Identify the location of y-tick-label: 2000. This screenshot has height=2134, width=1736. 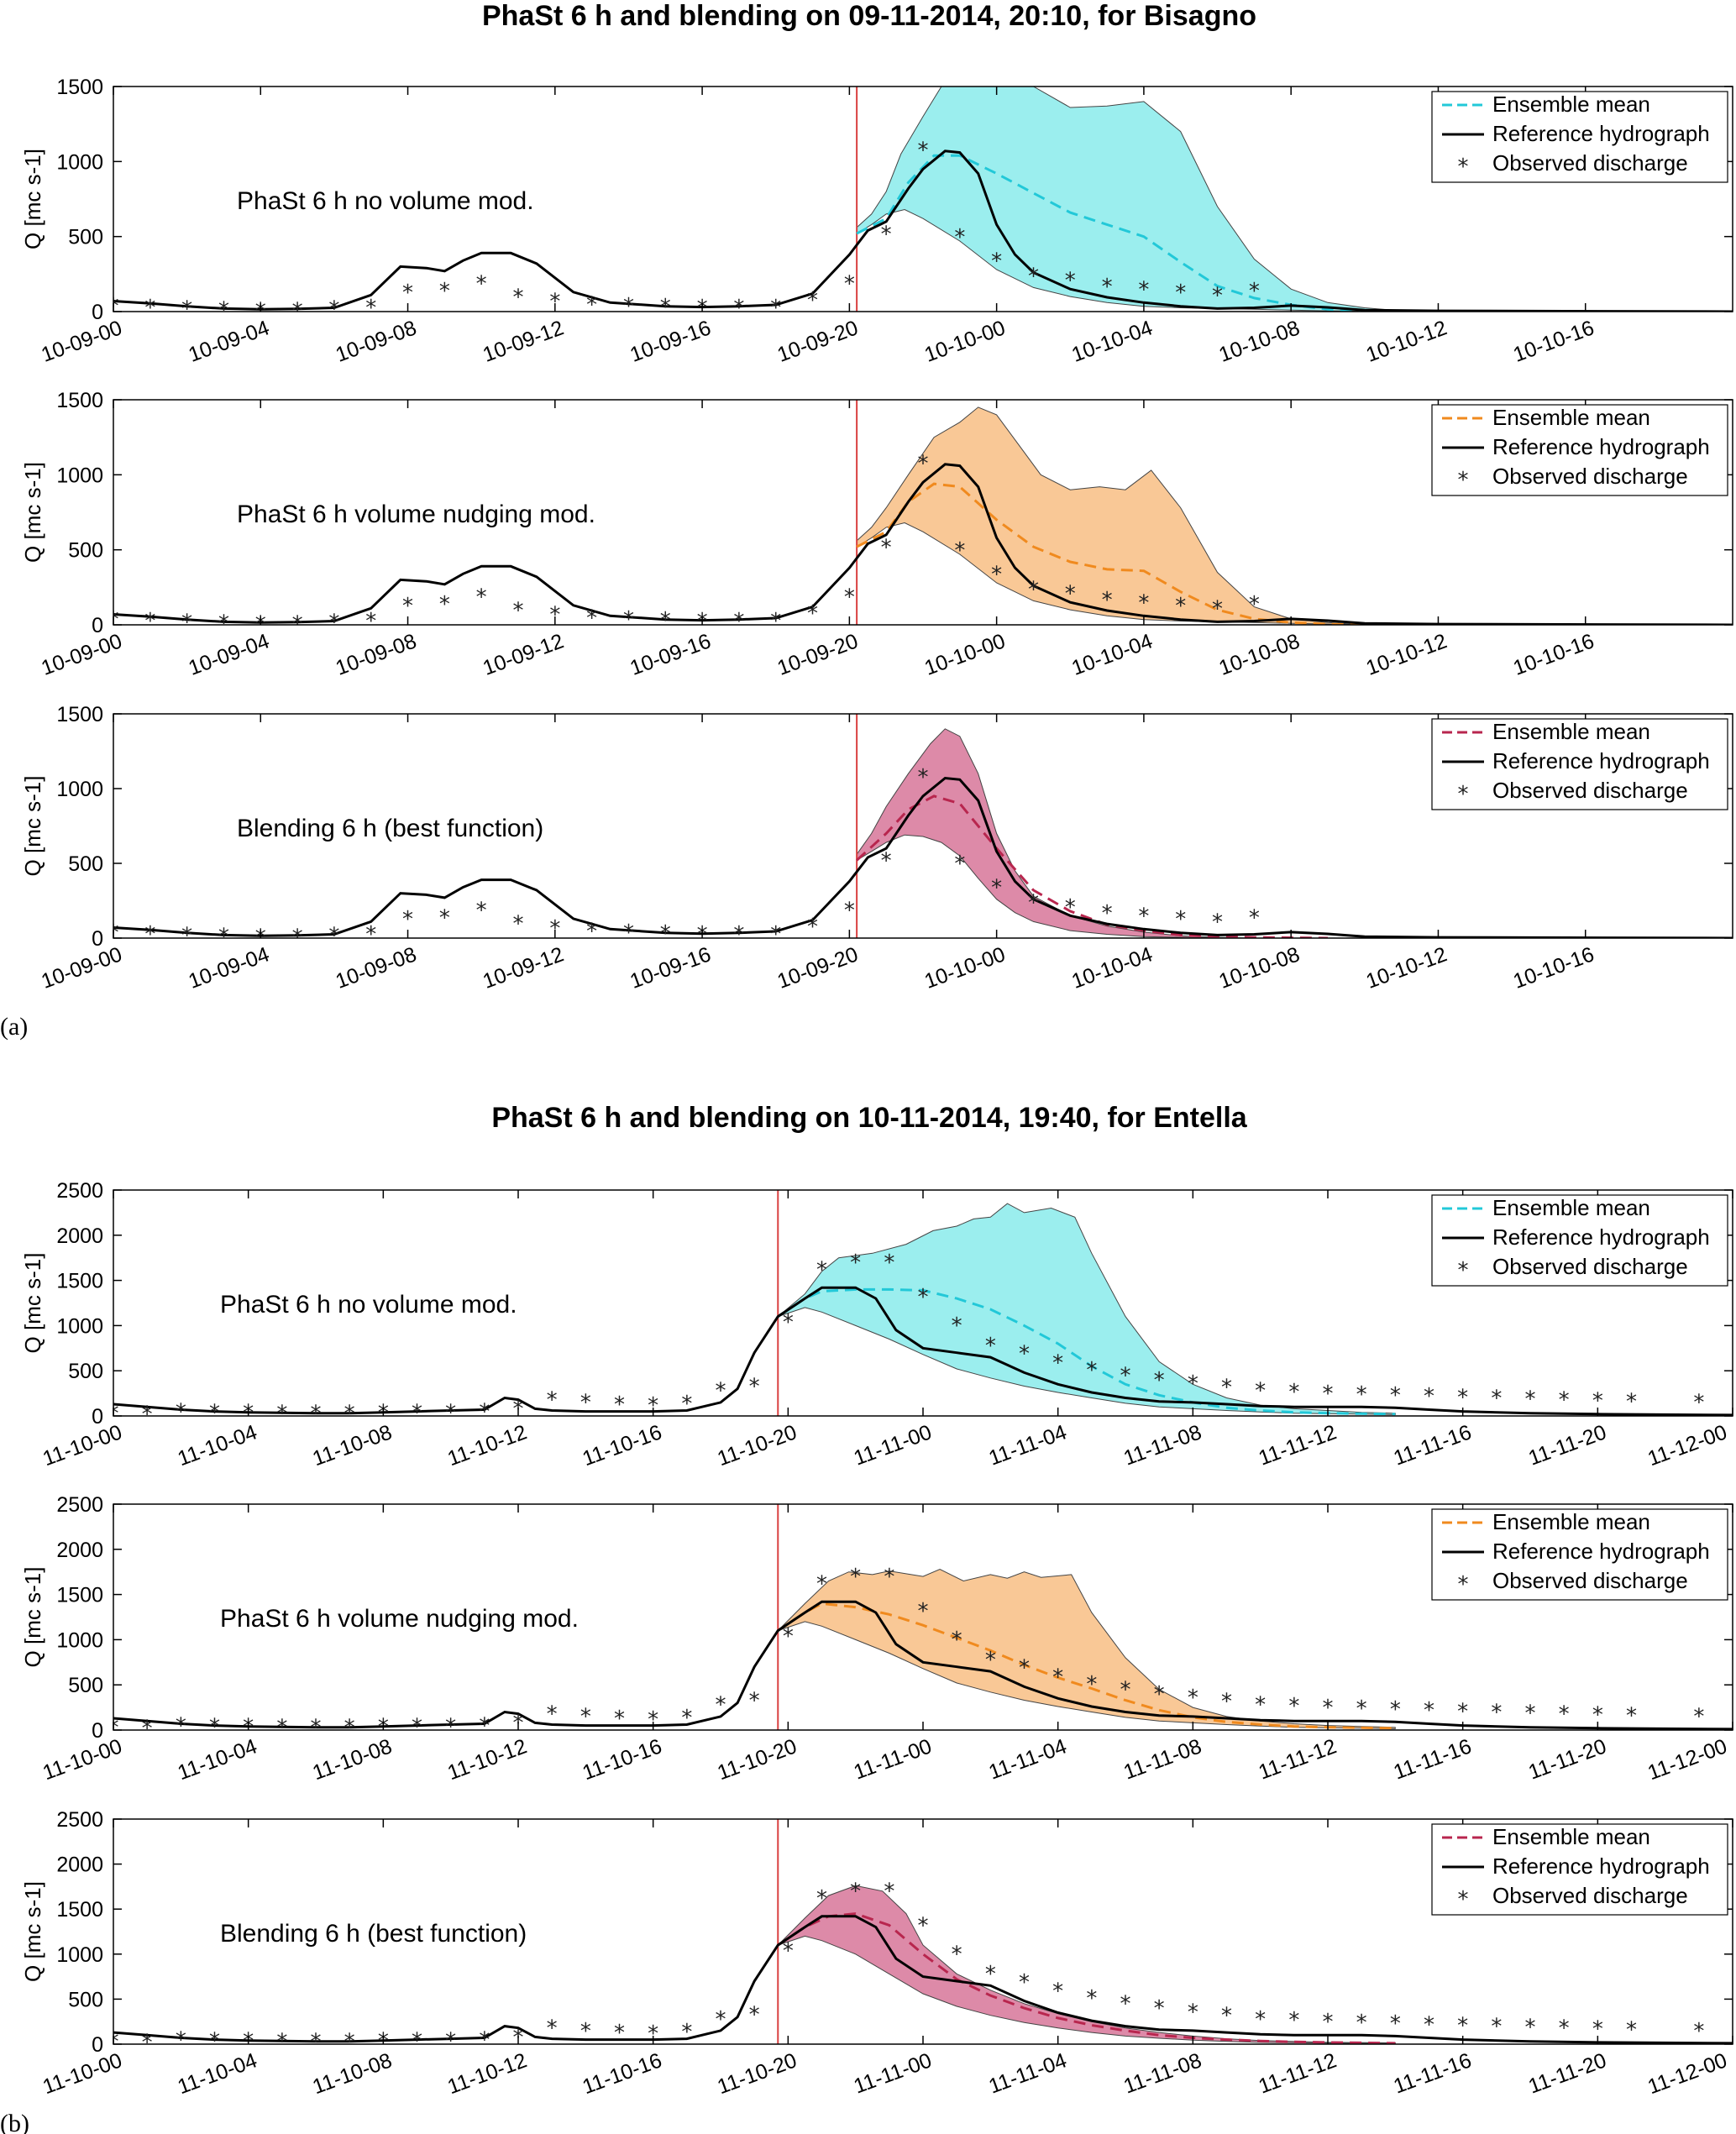
(79, 1865).